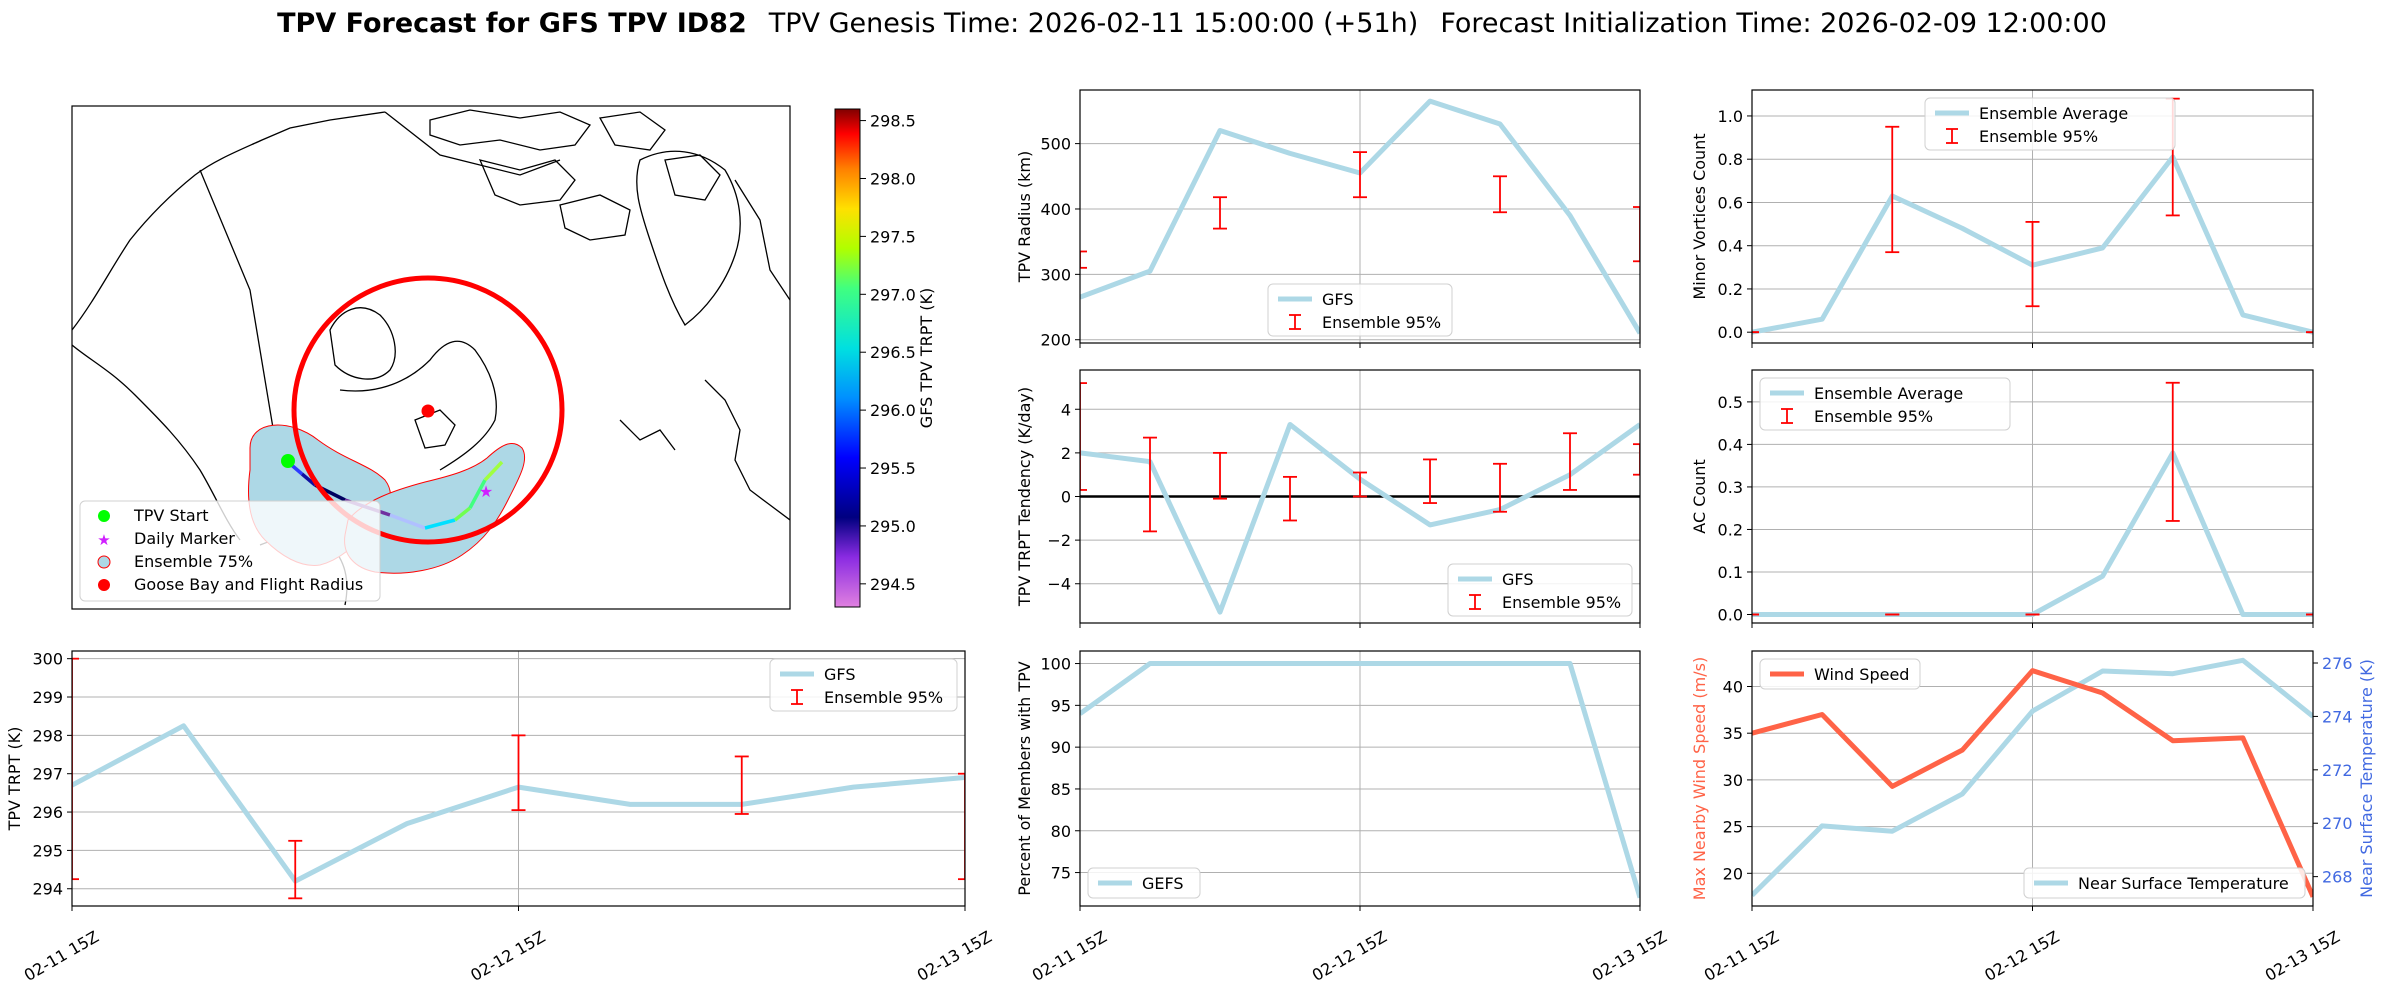 This screenshot has height=982, width=2384. I want to click on ytick-label: 85, so click(1061, 789).